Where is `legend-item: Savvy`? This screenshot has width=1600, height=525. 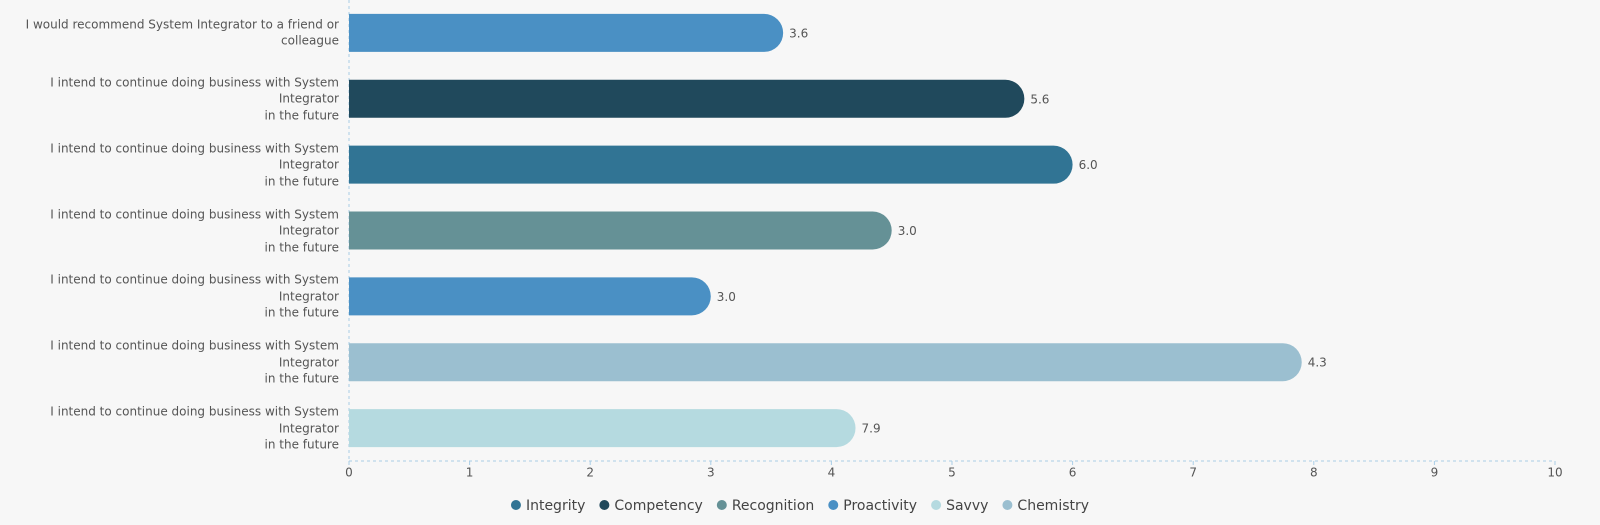 legend-item: Savvy is located at coordinates (959, 506).